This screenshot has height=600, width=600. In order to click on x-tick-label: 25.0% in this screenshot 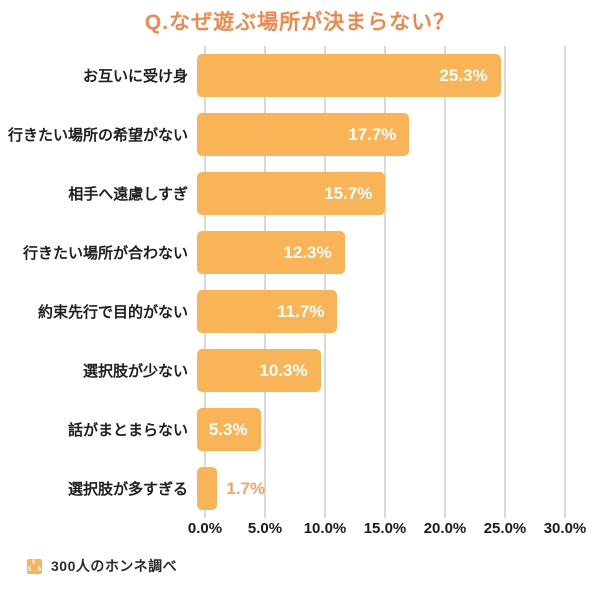, I will do `click(505, 528)`.